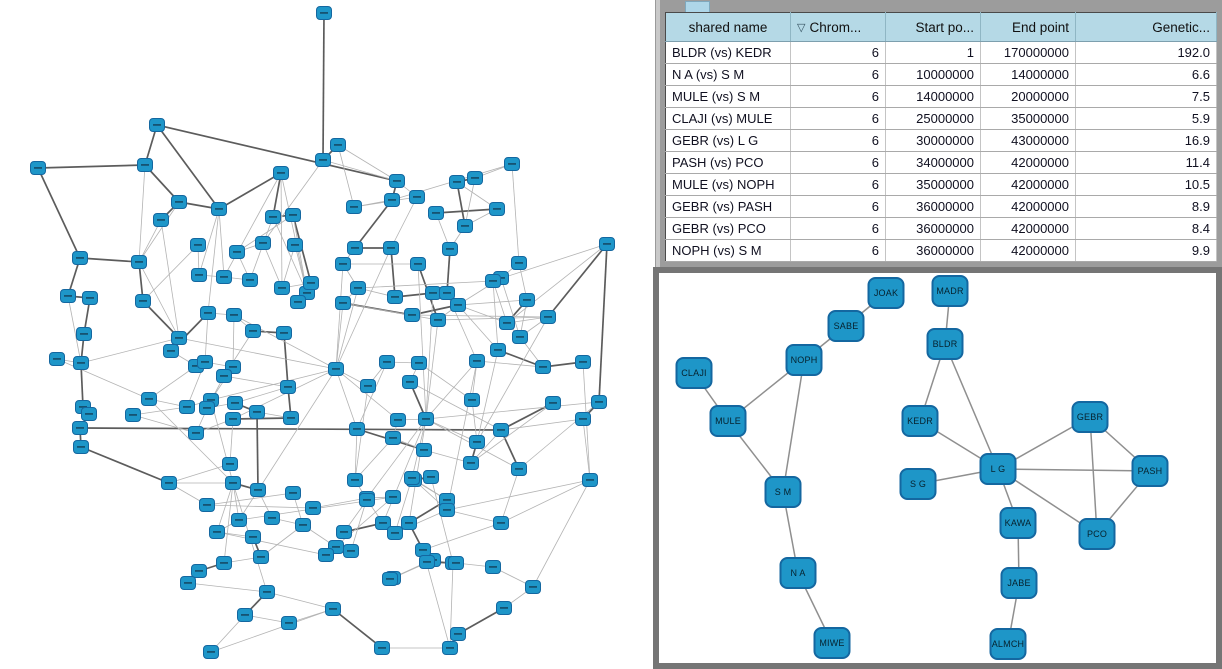 The image size is (1222, 669). Describe the element at coordinates (1018, 523) in the screenshot. I see `graph-node-kawa: KAWA` at that location.